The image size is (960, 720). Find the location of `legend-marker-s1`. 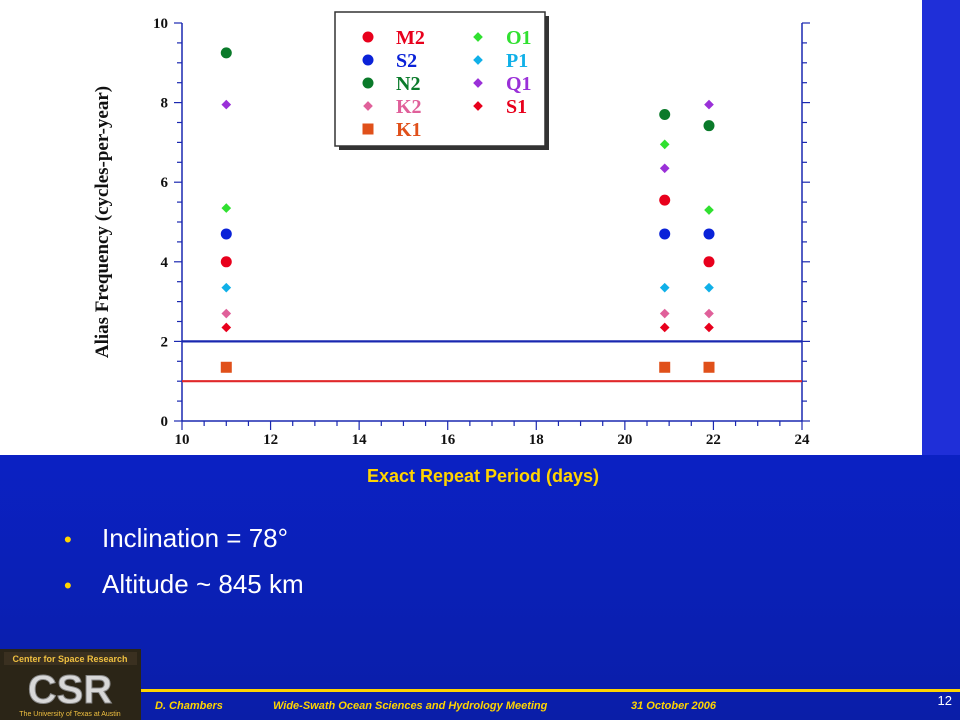

legend-marker-s1 is located at coordinates (478, 106).